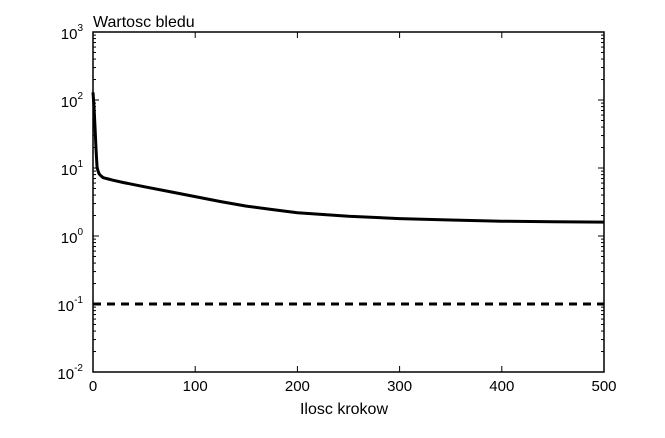 This screenshot has width=665, height=438. I want to click on chart-title: Wartosc bledu, so click(144, 22).